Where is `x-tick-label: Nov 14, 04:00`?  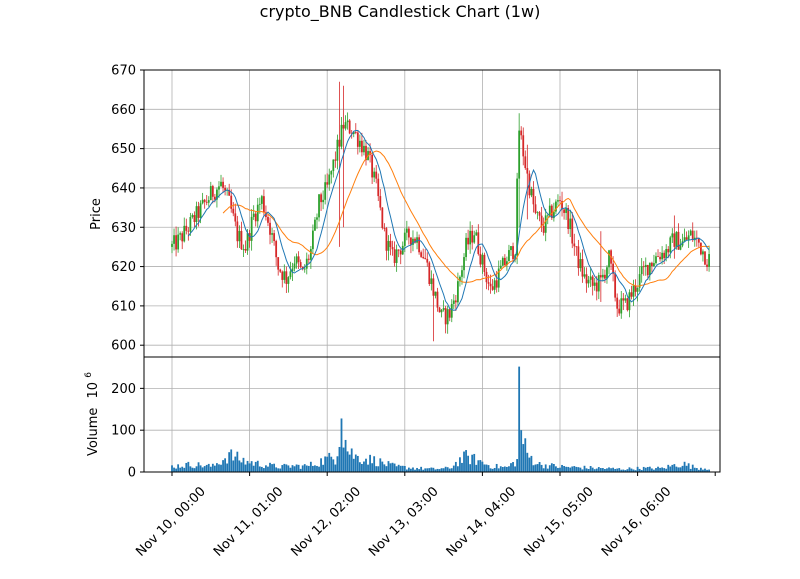
x-tick-label: Nov 14, 04:00 is located at coordinates (482, 522).